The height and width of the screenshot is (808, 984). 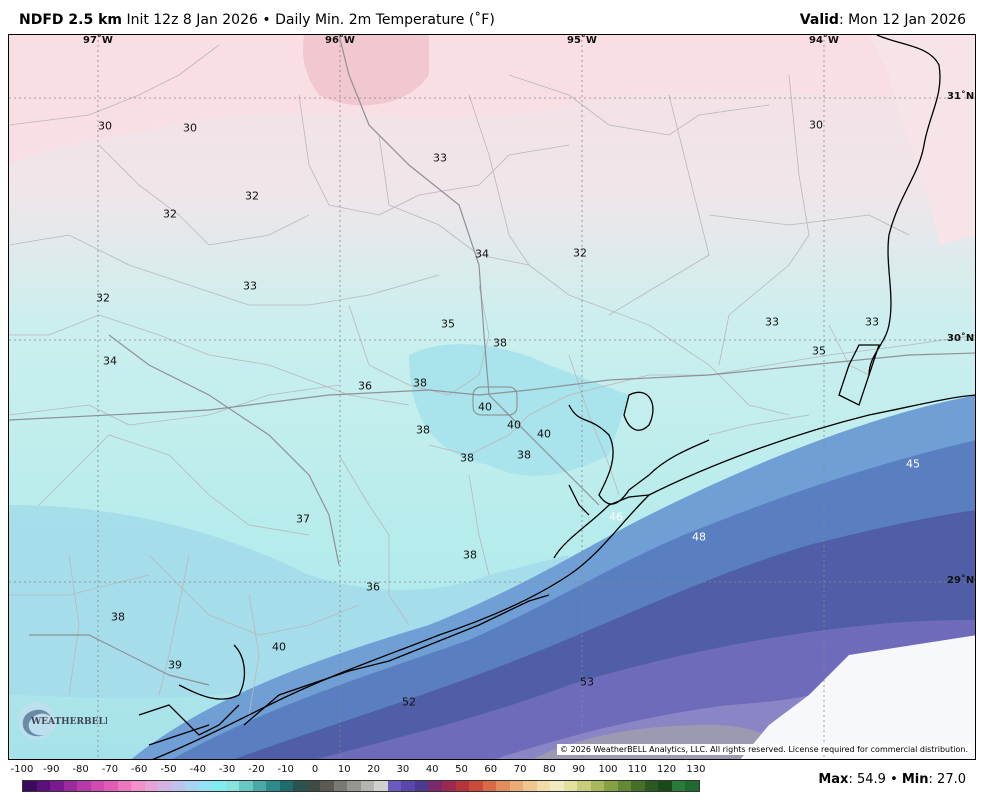 What do you see at coordinates (303, 519) in the screenshot?
I see `temperature-label: 37` at bounding box center [303, 519].